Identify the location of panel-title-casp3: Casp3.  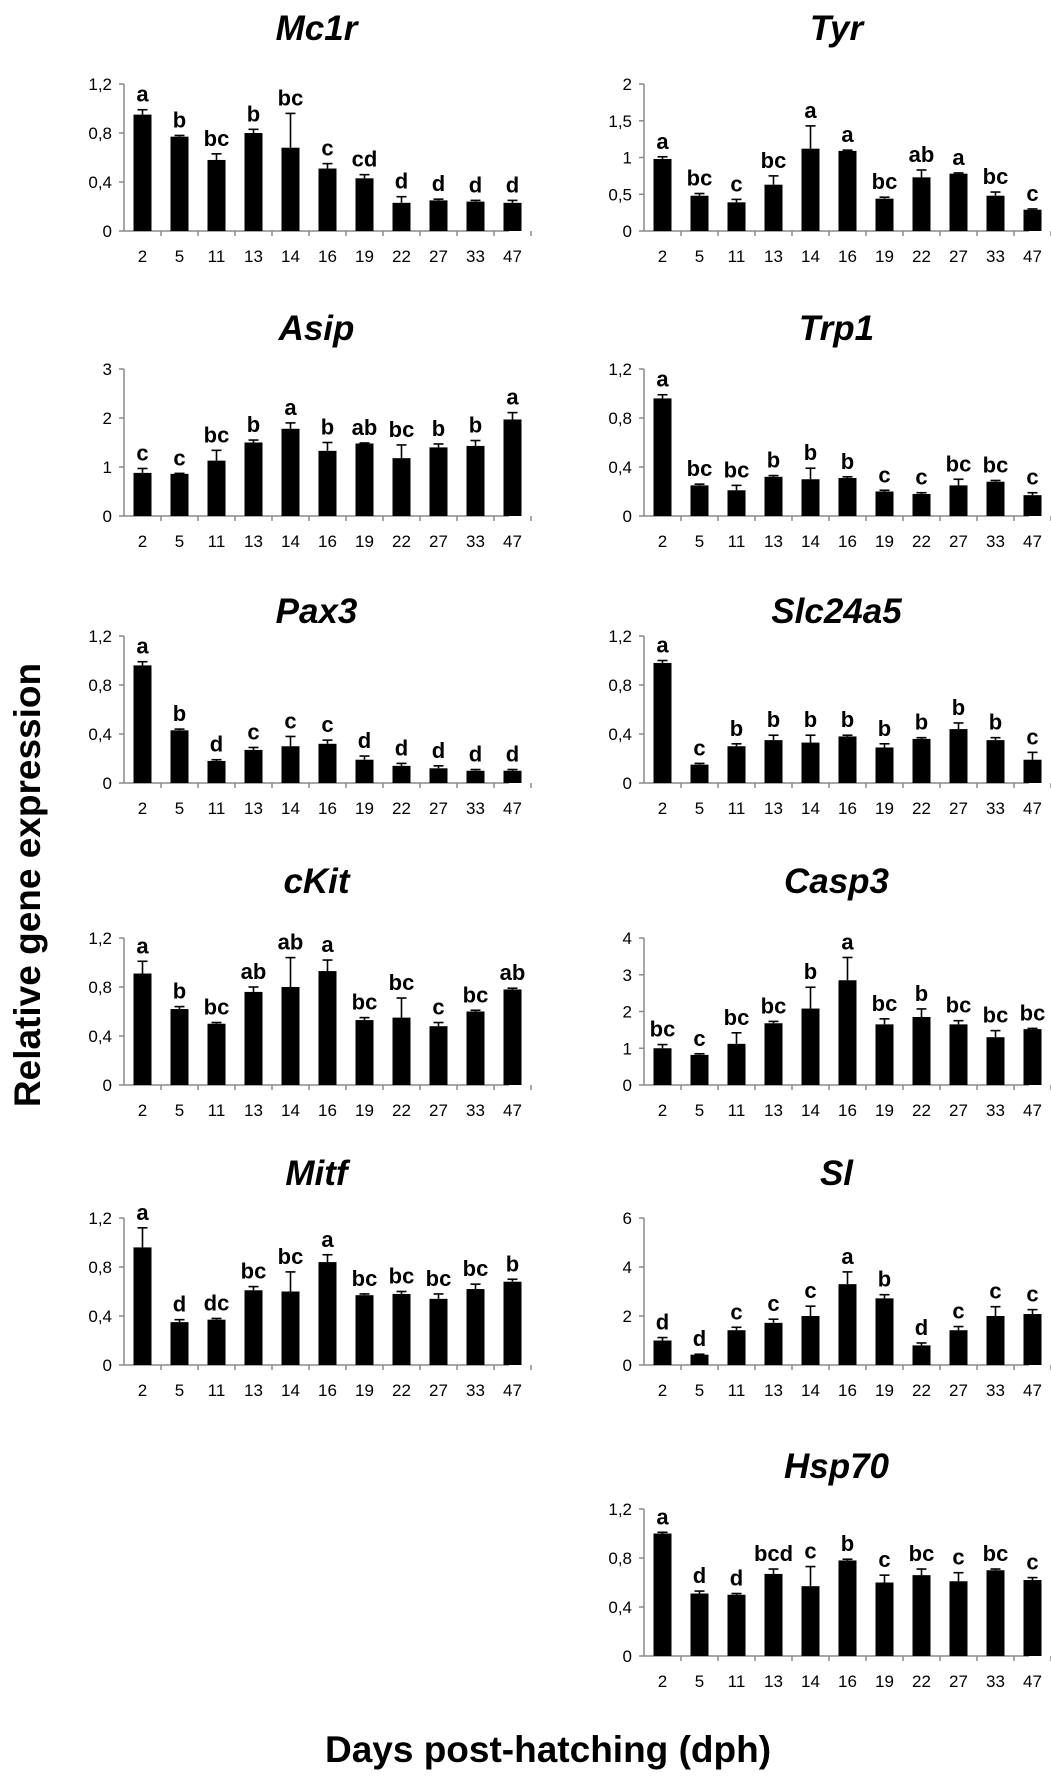
(837, 881).